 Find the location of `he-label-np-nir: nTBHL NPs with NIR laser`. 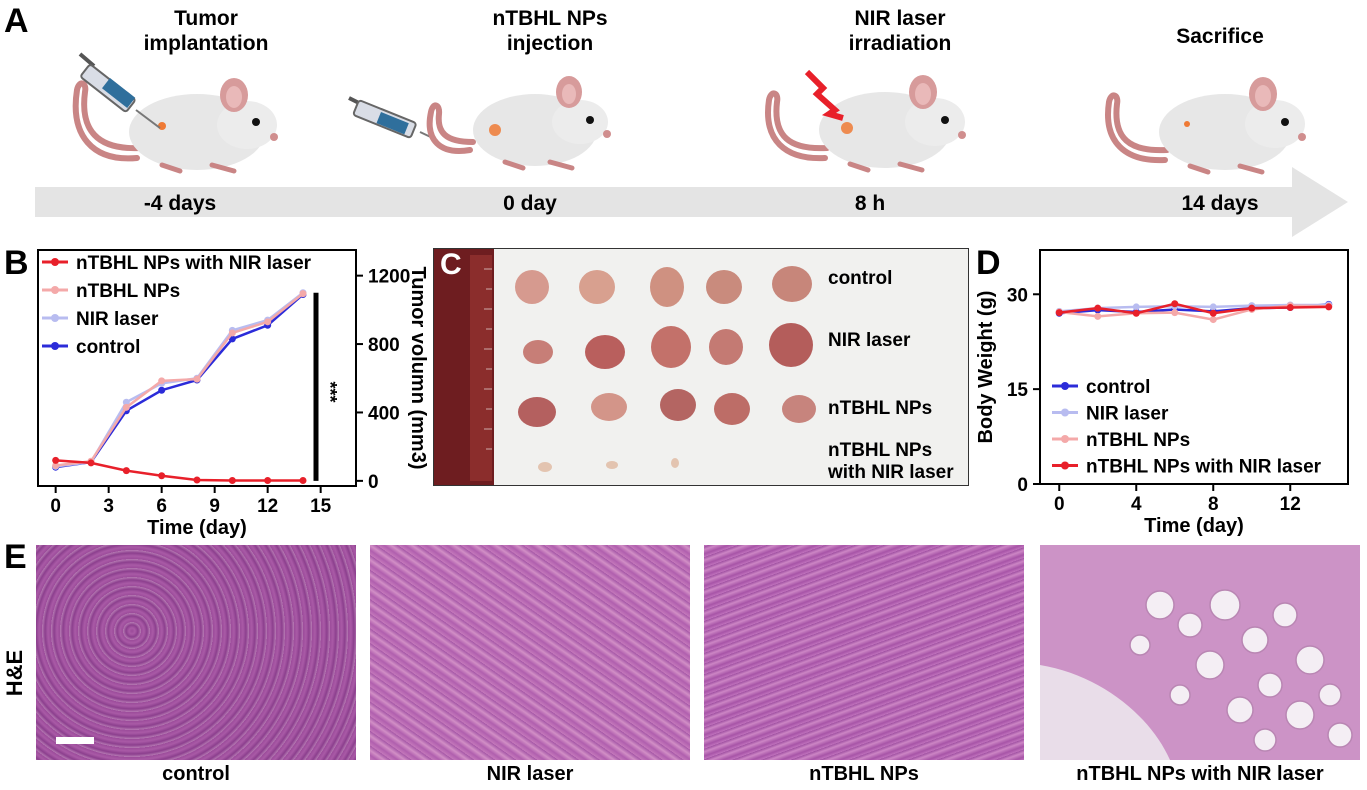

he-label-np-nir: nTBHL NPs with NIR laser is located at coordinates (1200, 774).